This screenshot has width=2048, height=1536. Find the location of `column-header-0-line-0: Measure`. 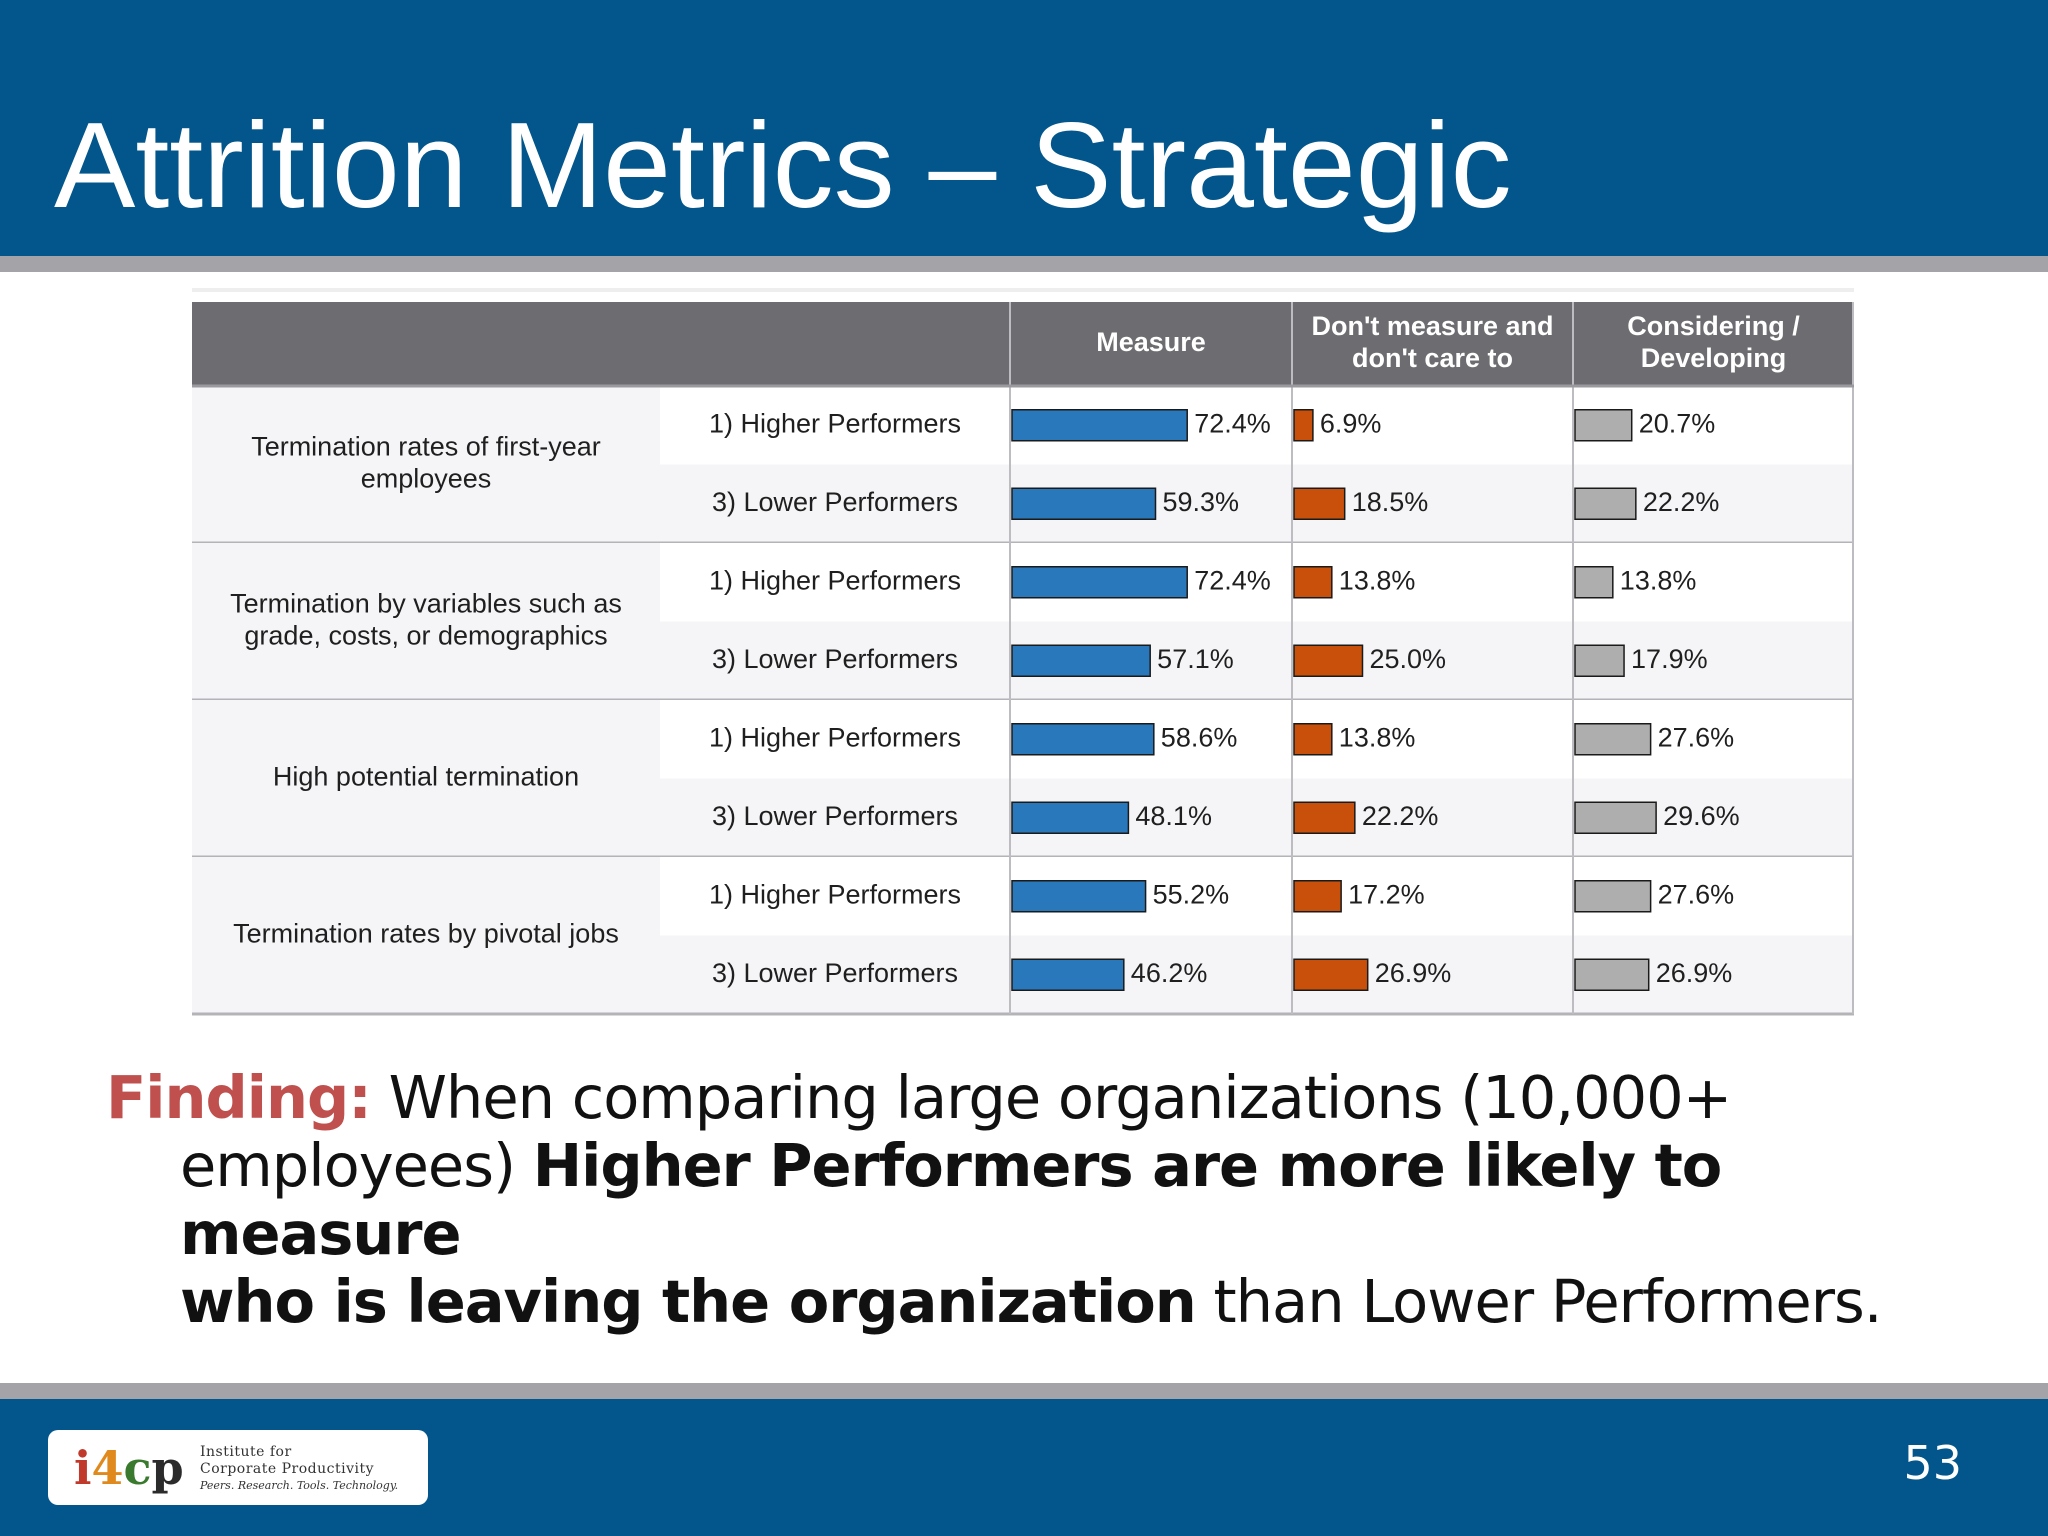

column-header-0-line-0: Measure is located at coordinates (1151, 342).